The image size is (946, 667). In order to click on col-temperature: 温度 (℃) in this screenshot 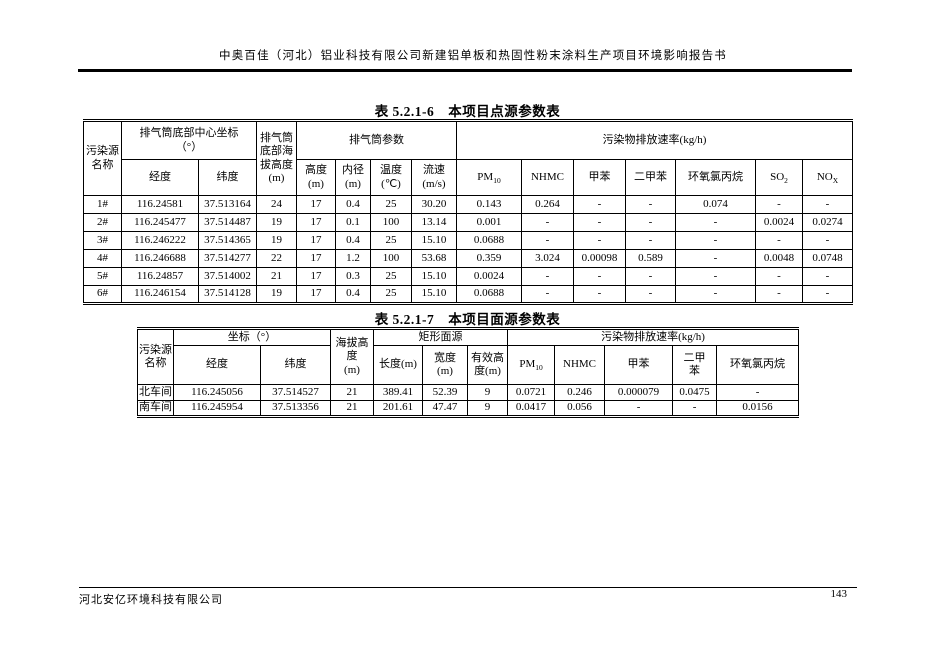, I will do `click(391, 177)`.